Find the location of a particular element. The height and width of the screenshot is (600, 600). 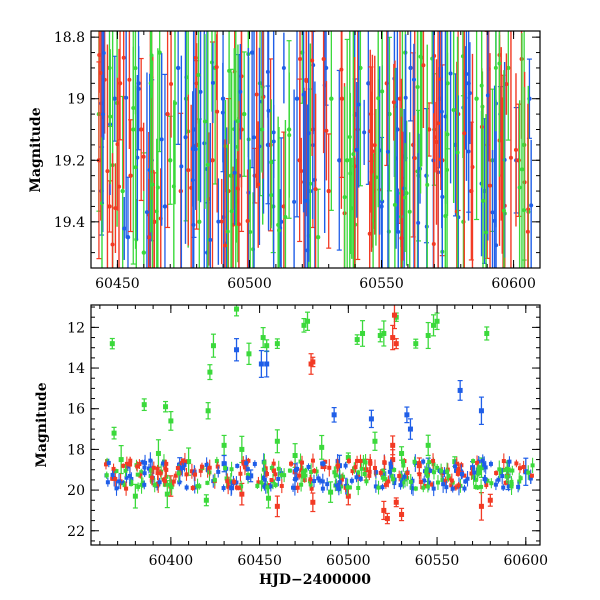

bottom-panel-y-axis-title: Magnitude is located at coordinates (42, 424).